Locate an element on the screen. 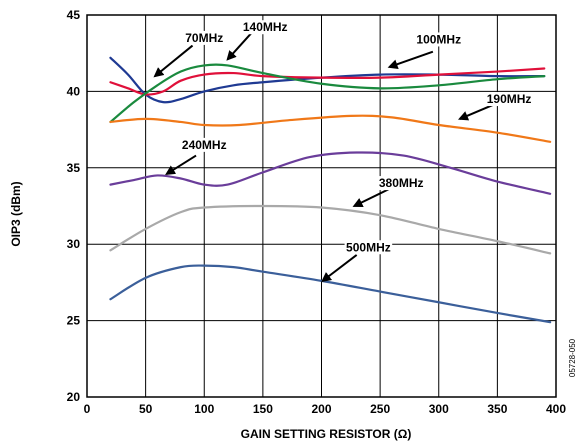 The width and height of the screenshot is (581, 444). series-line-190mhz is located at coordinates (330, 128).